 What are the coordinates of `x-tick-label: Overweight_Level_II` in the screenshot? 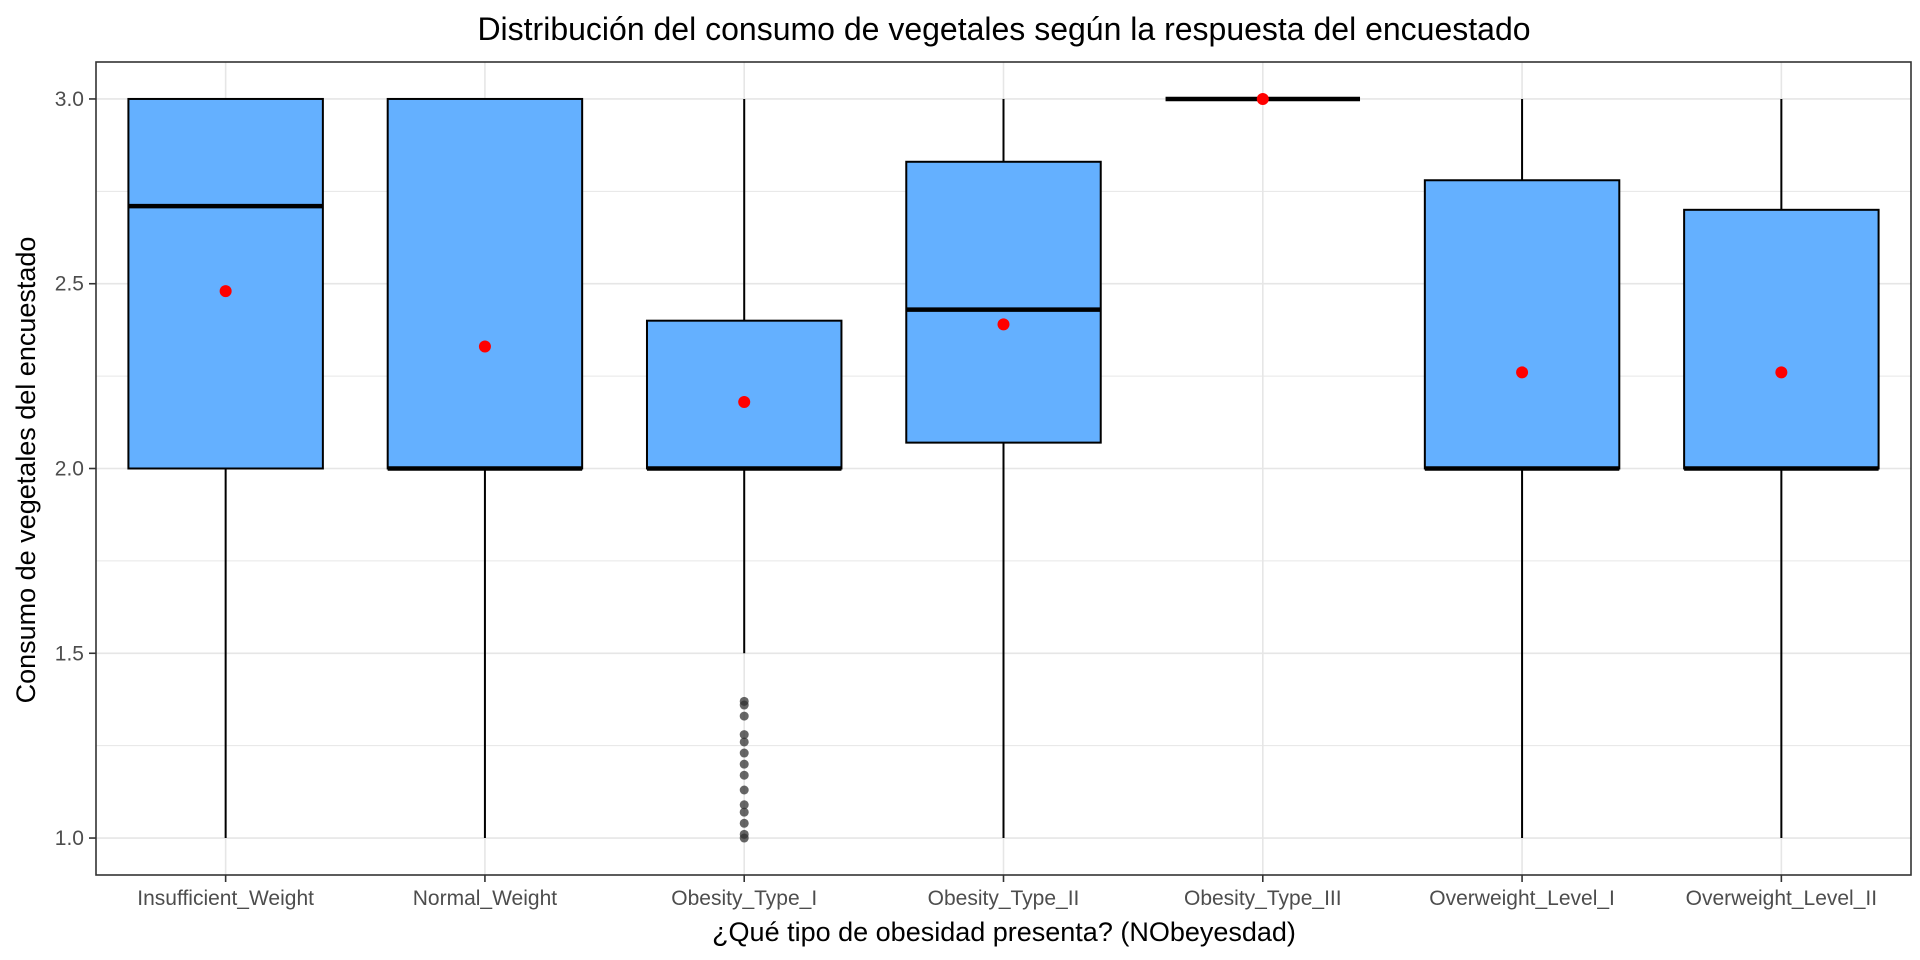 It's located at (1781, 898).